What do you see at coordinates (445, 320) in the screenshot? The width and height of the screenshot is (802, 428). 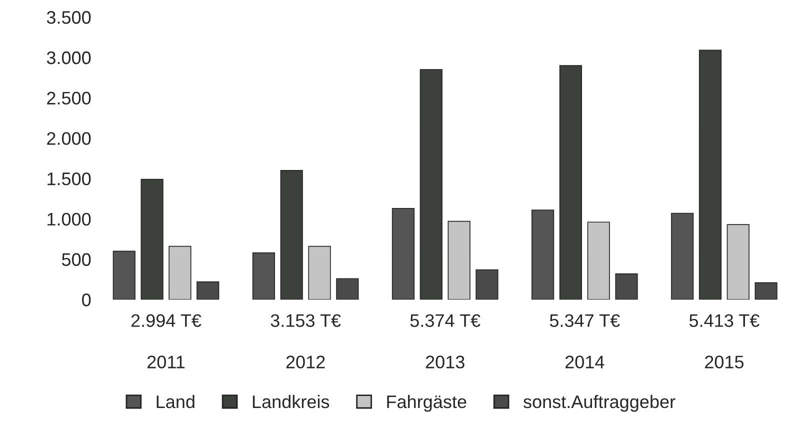 I see `text: 5.374 T€` at bounding box center [445, 320].